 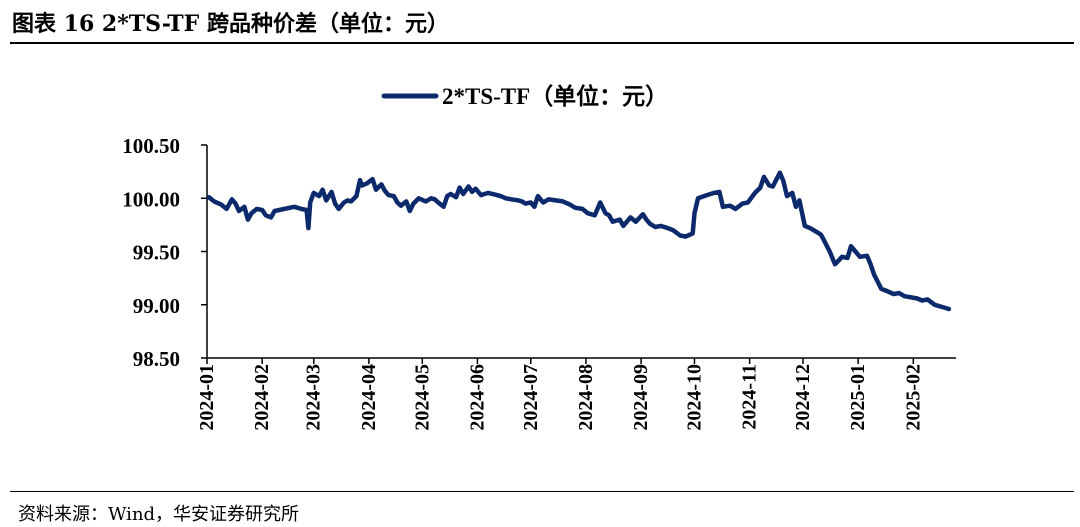 I want to click on legend-label: 2*TS-TF（单位：元）, so click(x=555, y=96).